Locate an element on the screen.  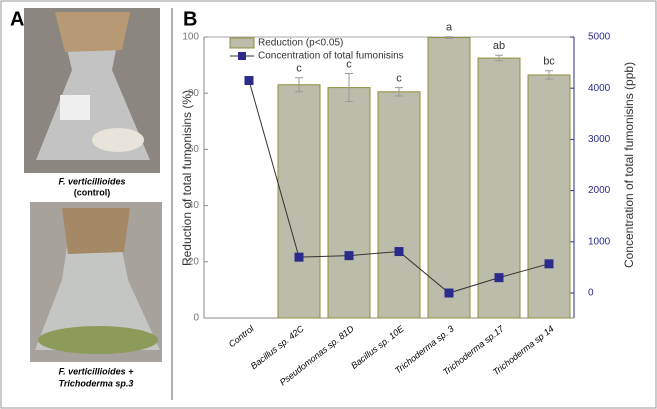
legend-swatch is located at coordinates (242, 43).